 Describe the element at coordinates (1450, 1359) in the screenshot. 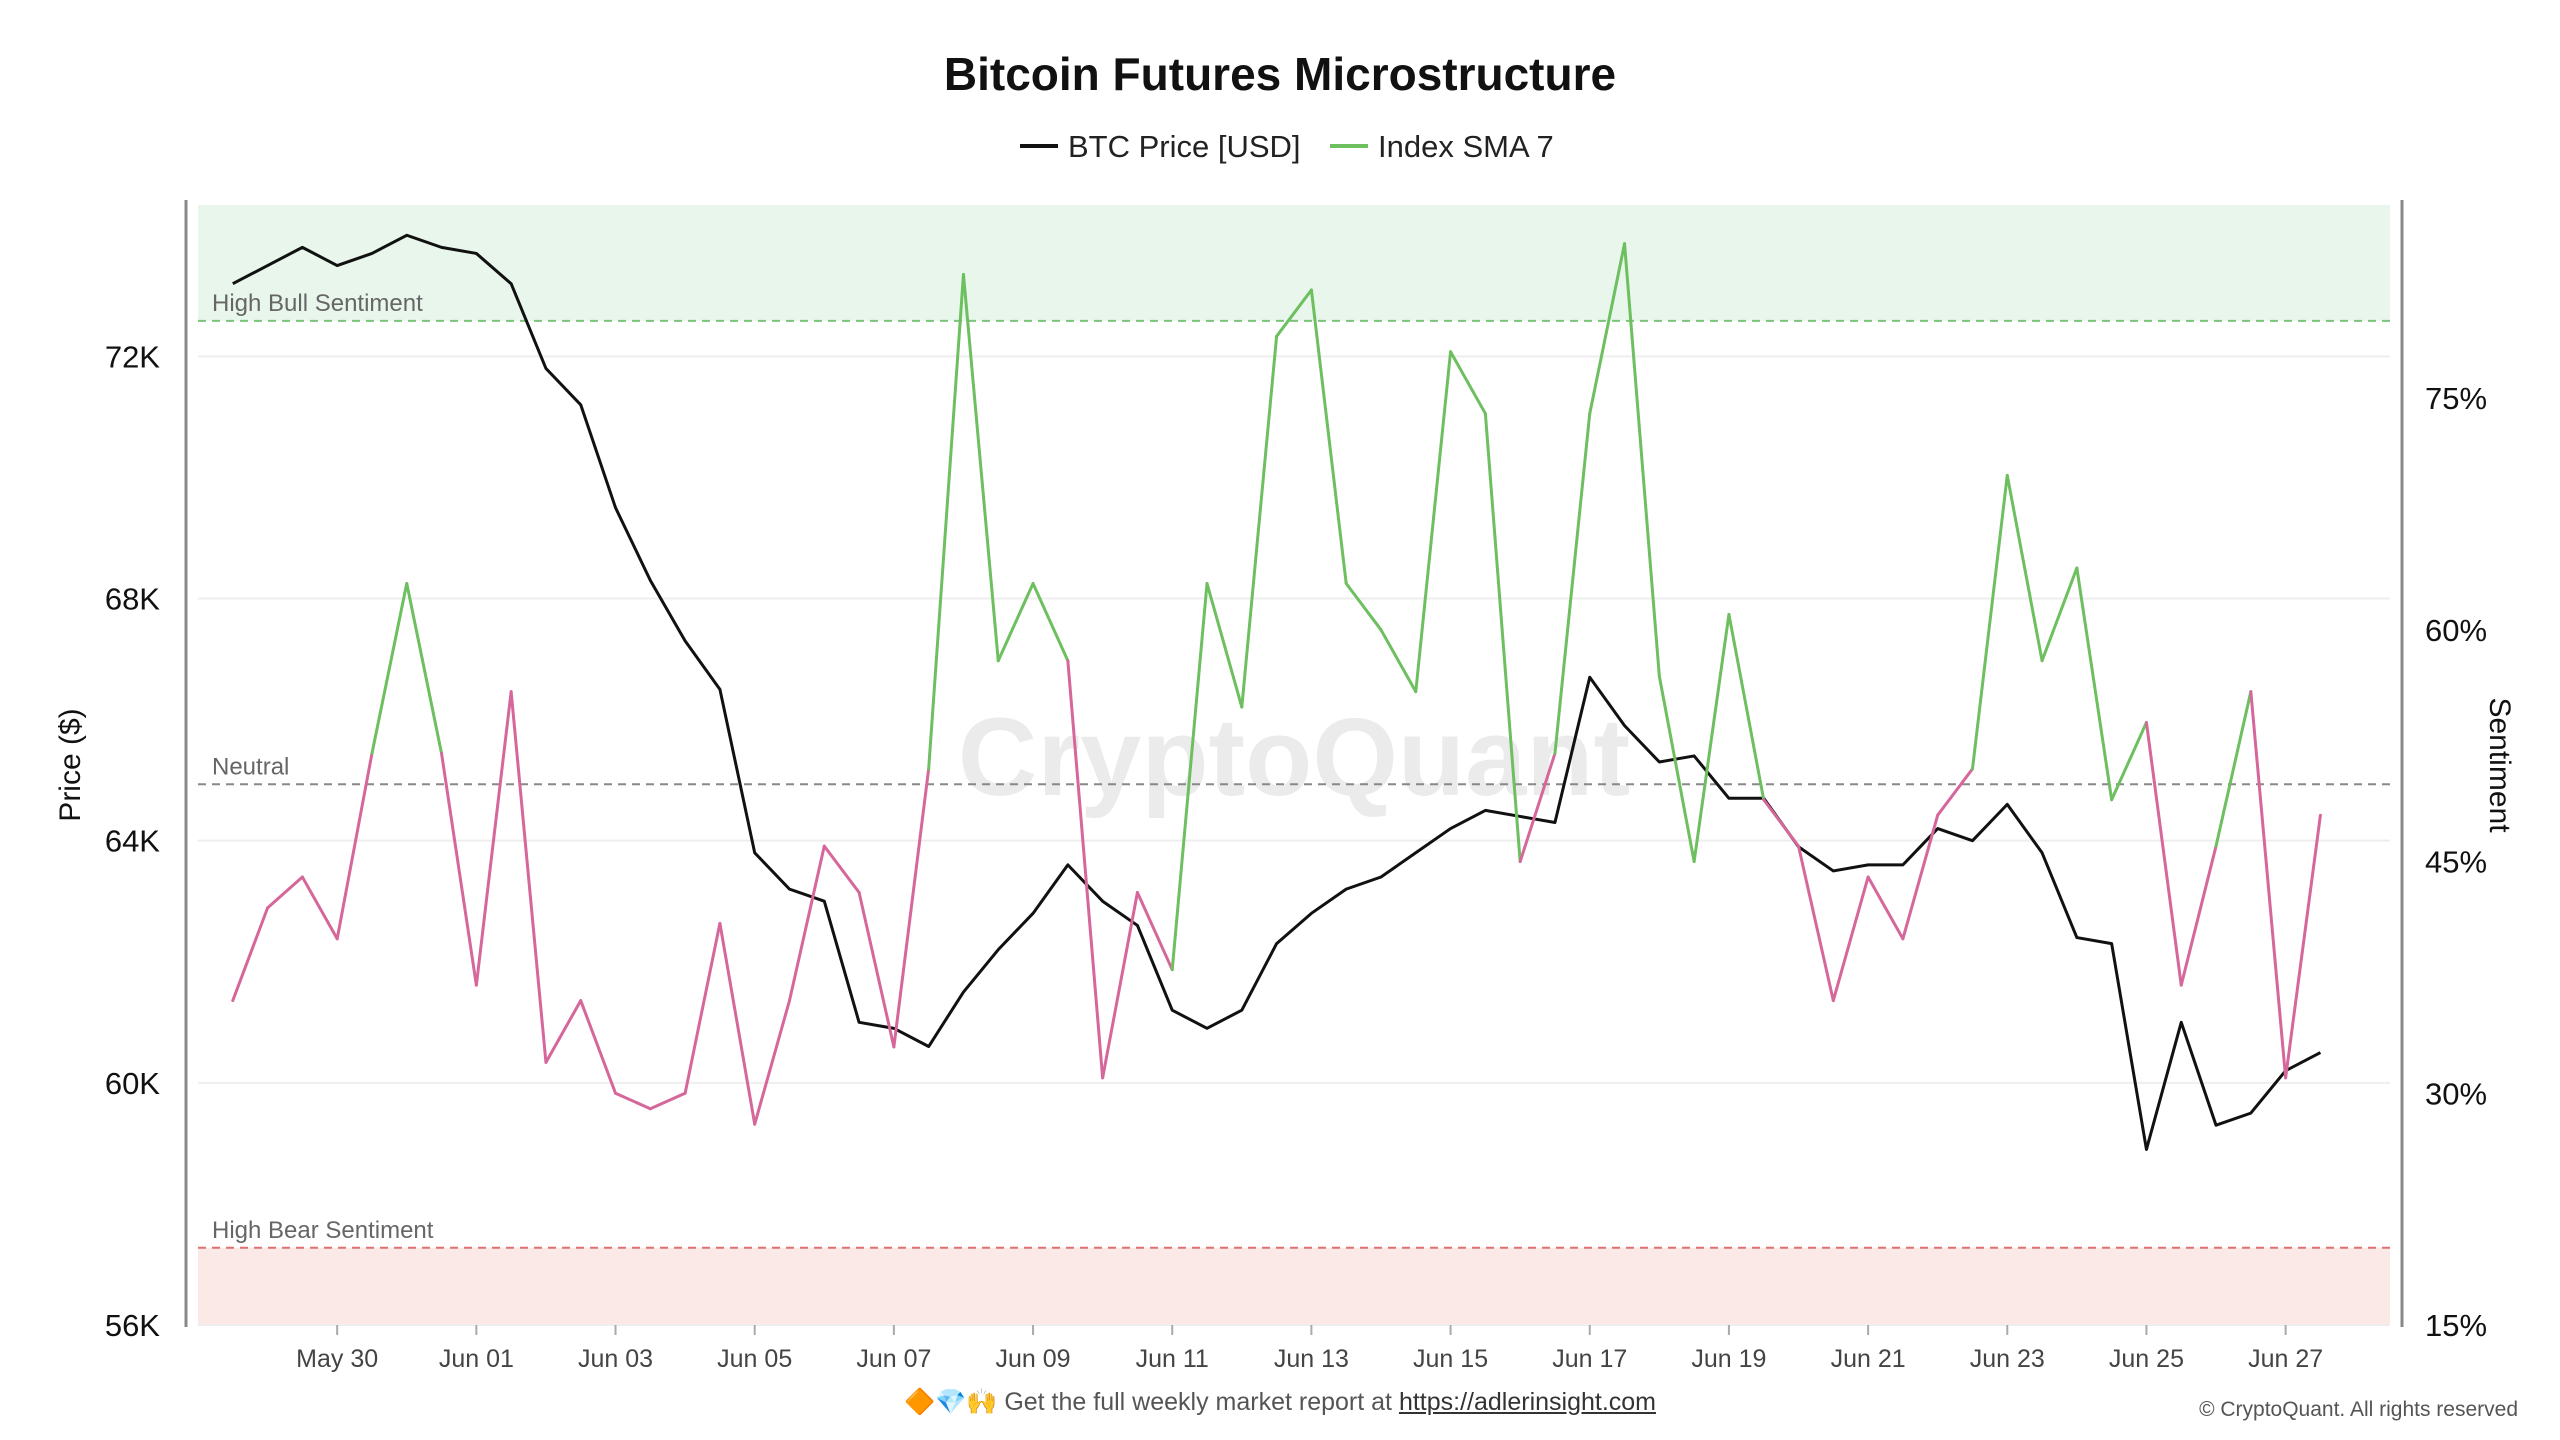

I see `x-tick-label: Jun 15` at that location.